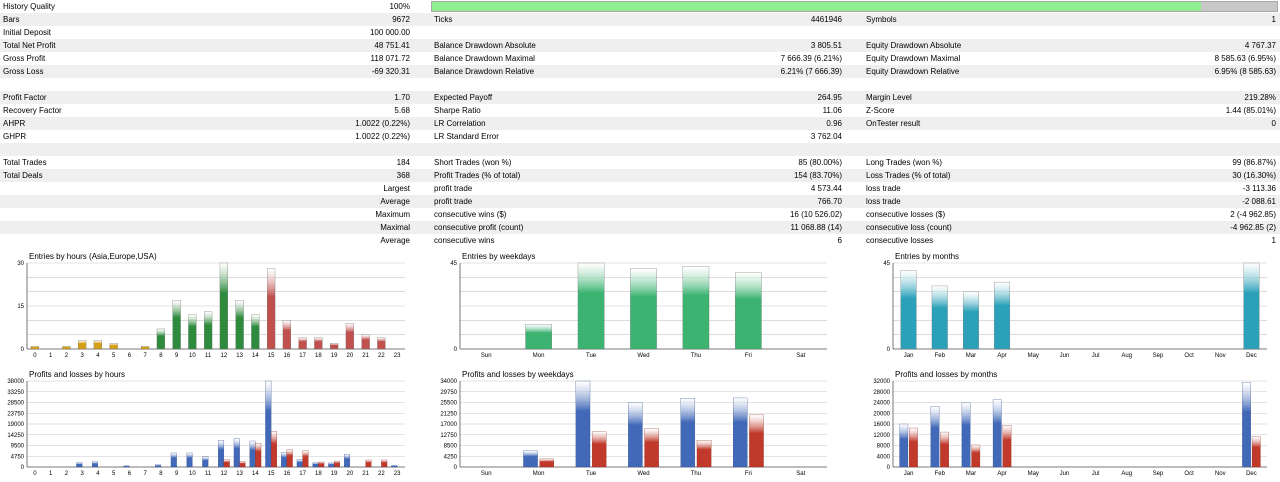  I want to click on y-tick-label: 28000, so click(881, 393).